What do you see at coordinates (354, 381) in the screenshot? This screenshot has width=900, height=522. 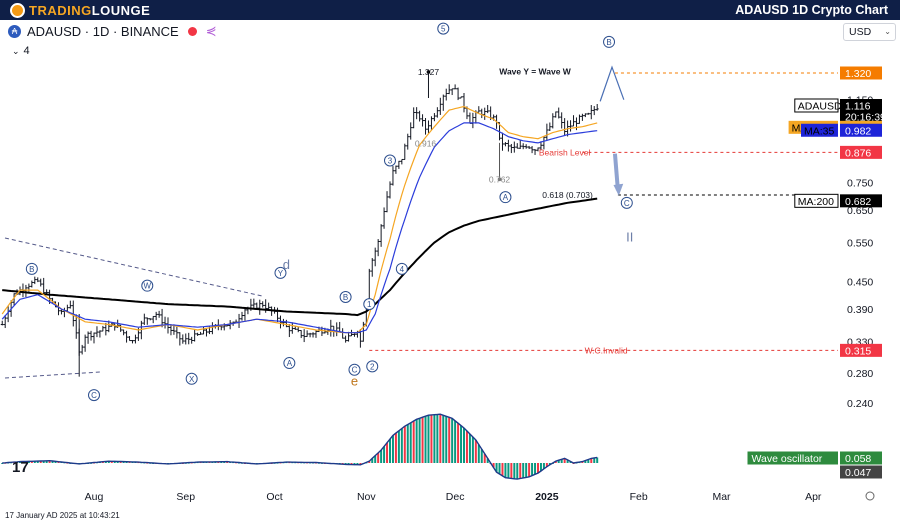 I see `wave-label: e` at bounding box center [354, 381].